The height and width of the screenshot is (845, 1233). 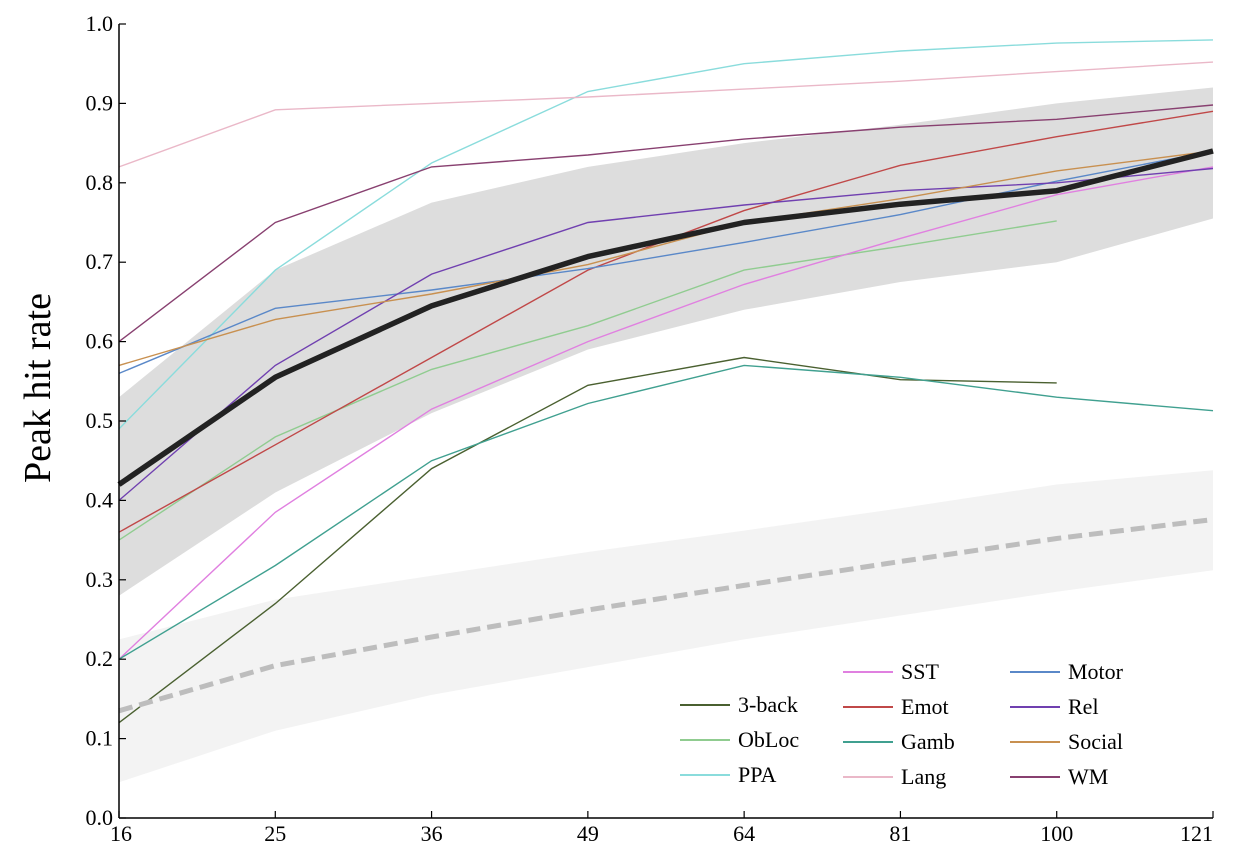 I want to click on x-tick-label: 16, so click(x=121, y=833).